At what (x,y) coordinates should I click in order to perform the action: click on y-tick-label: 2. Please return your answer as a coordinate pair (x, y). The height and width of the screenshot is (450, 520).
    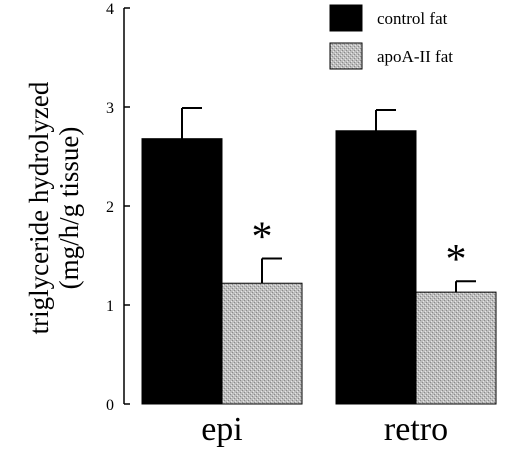
    Looking at the image, I should click on (110, 207).